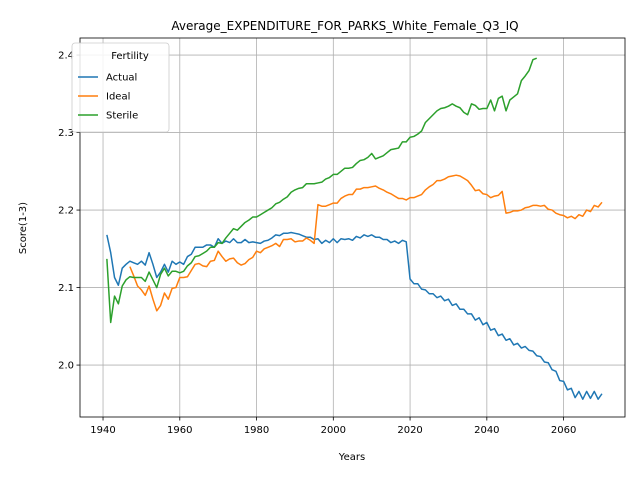  What do you see at coordinates (256, 430) in the screenshot?
I see `x-tick-label: 1980` at bounding box center [256, 430].